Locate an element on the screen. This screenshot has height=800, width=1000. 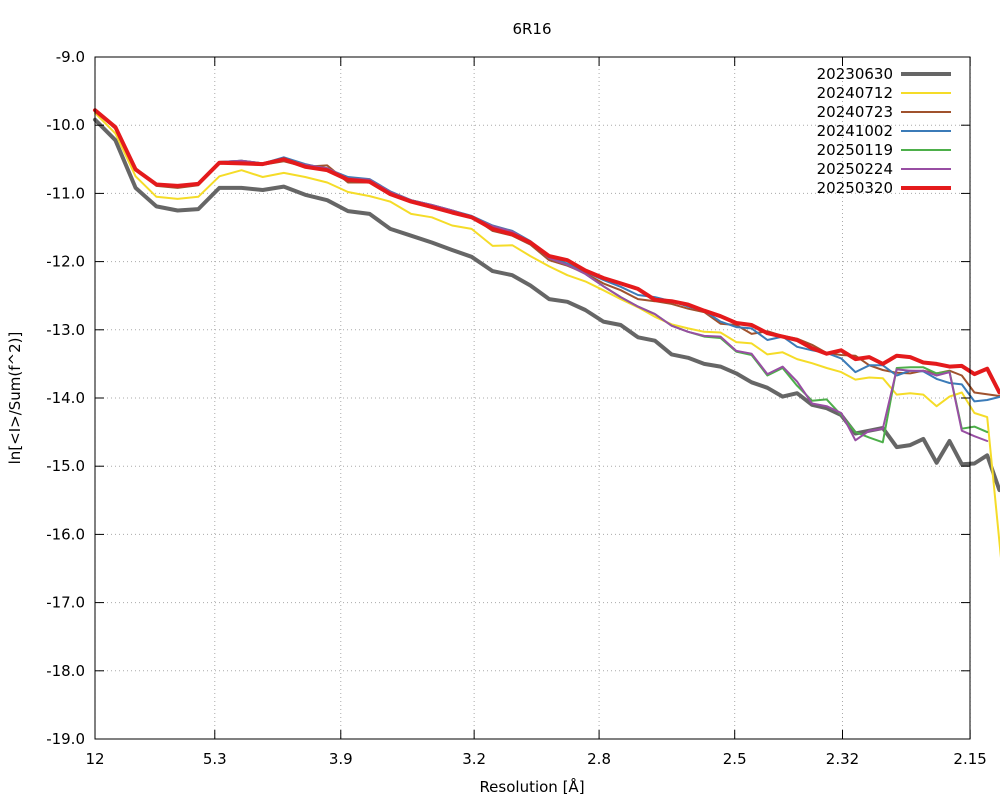
legend-label: 20240712 is located at coordinates (855, 93).